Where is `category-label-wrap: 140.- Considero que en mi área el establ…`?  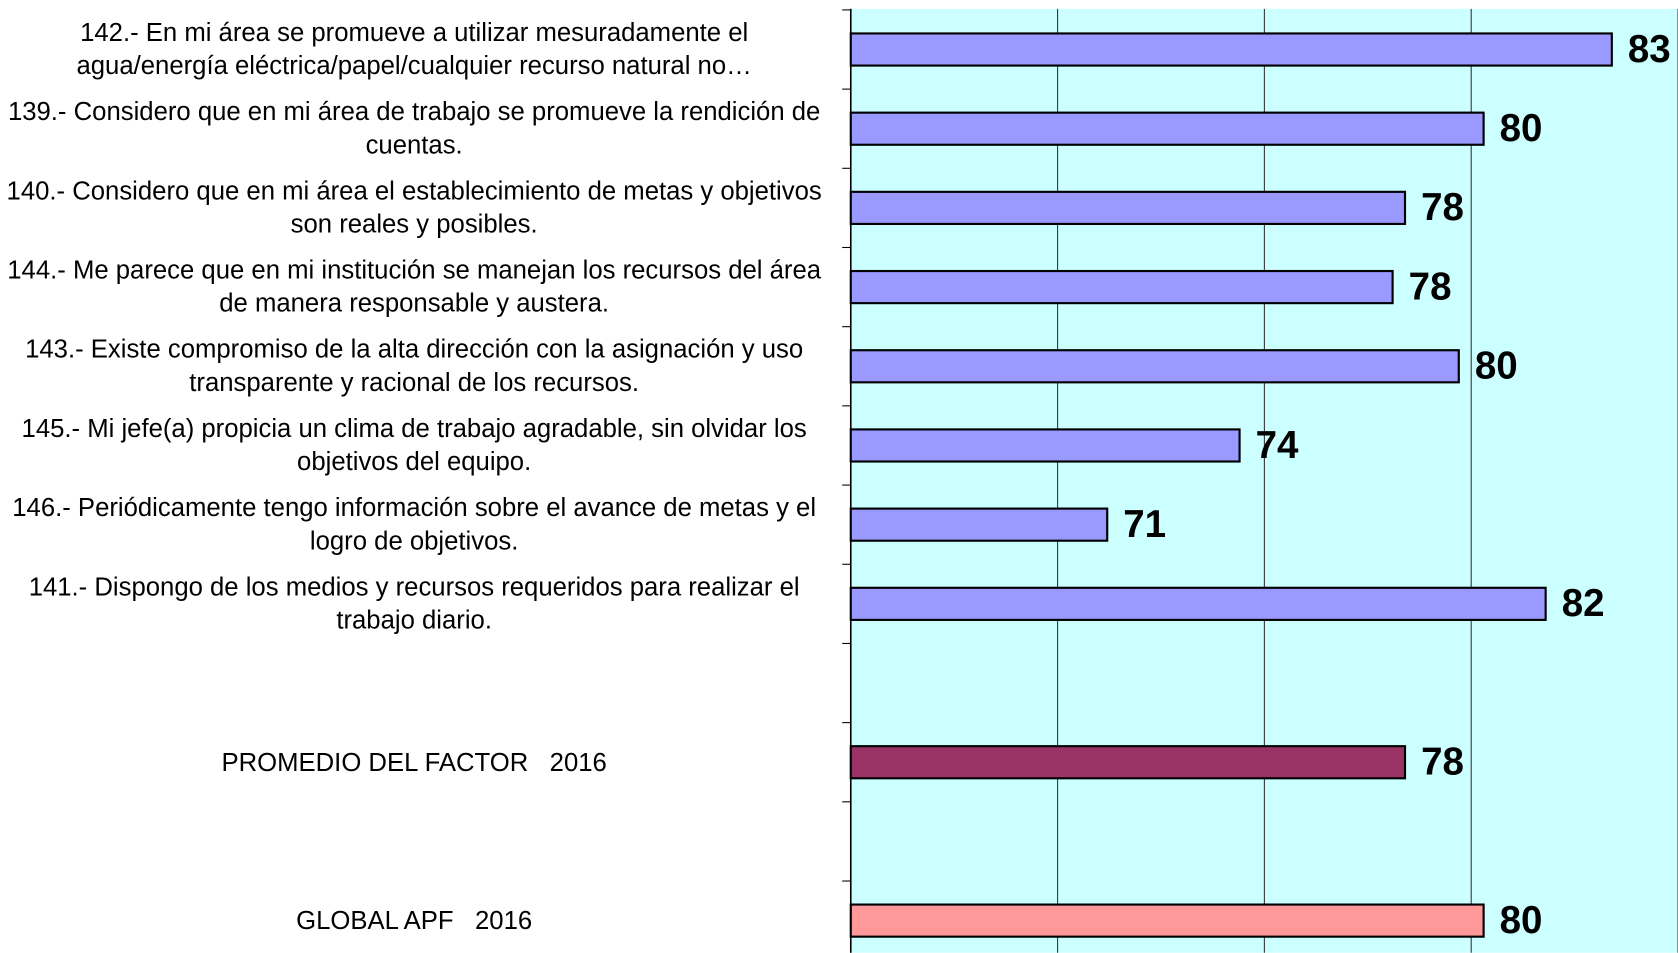
category-label-wrap: 140.- Considero que en mi área el establ… is located at coordinates (414, 207).